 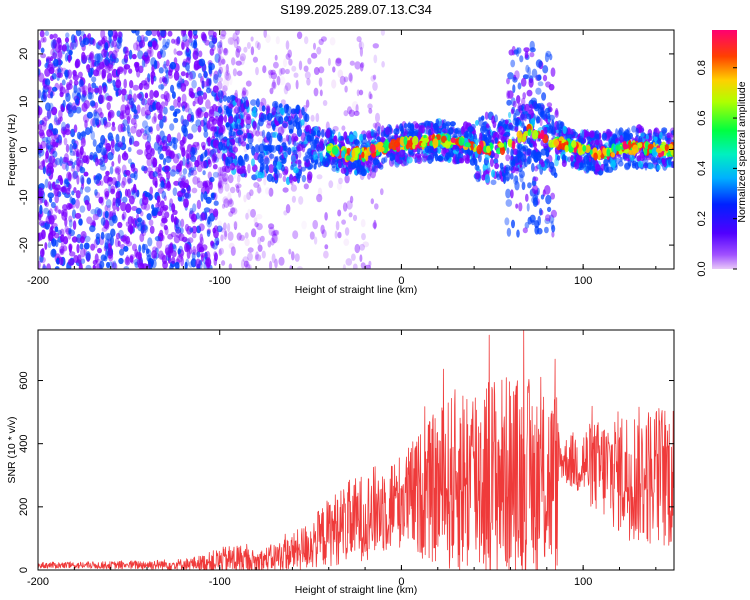 What do you see at coordinates (24, 197) in the screenshot?
I see `spec-ytick-label-1: -10` at bounding box center [24, 197].